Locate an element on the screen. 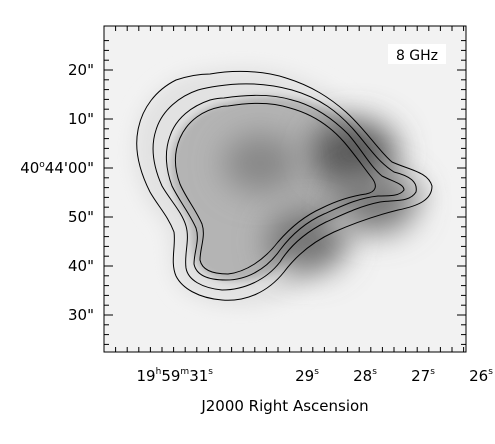  y-tick-label: 10" is located at coordinates (81, 119).